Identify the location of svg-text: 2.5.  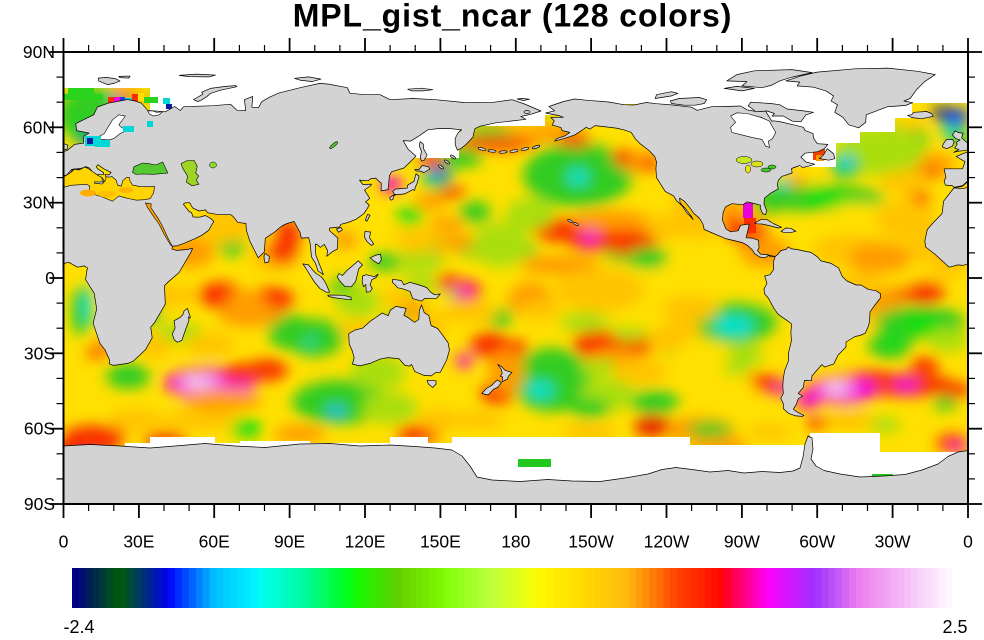
(954, 626).